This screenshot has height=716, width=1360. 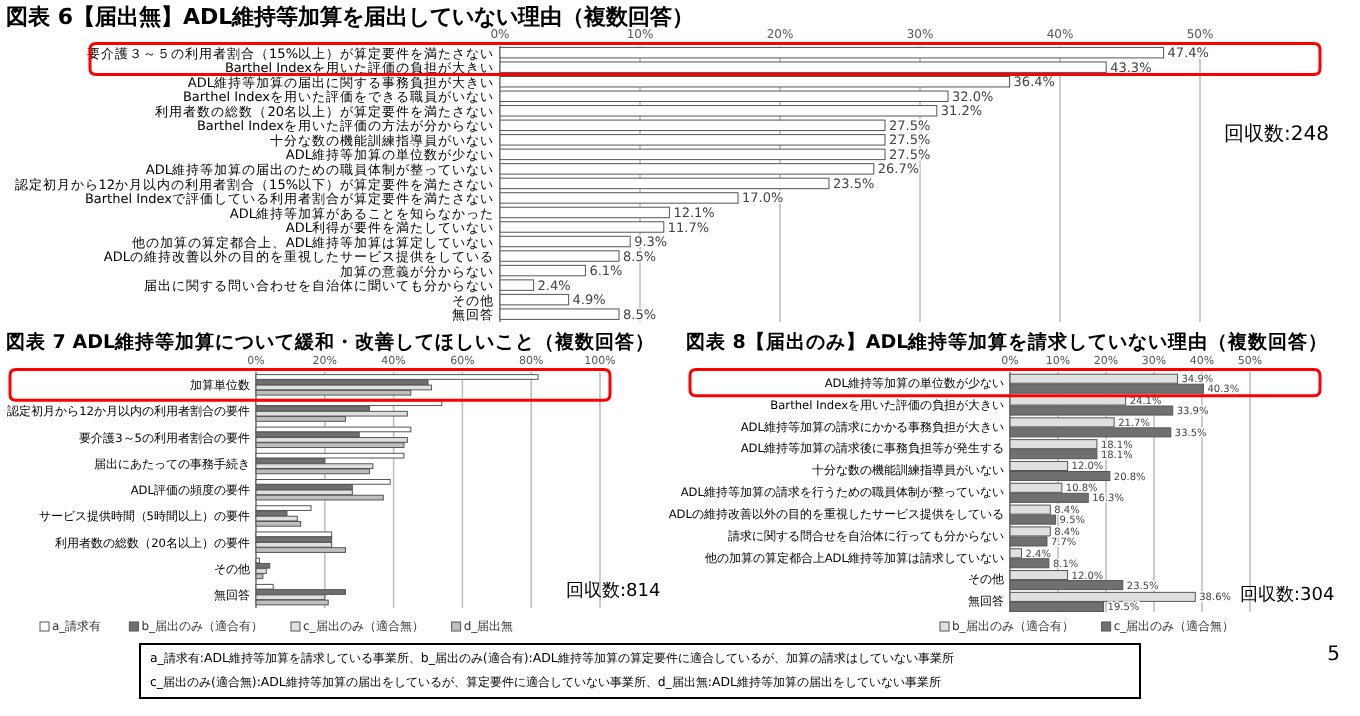 I want to click on text: 5, so click(x=1333, y=655).